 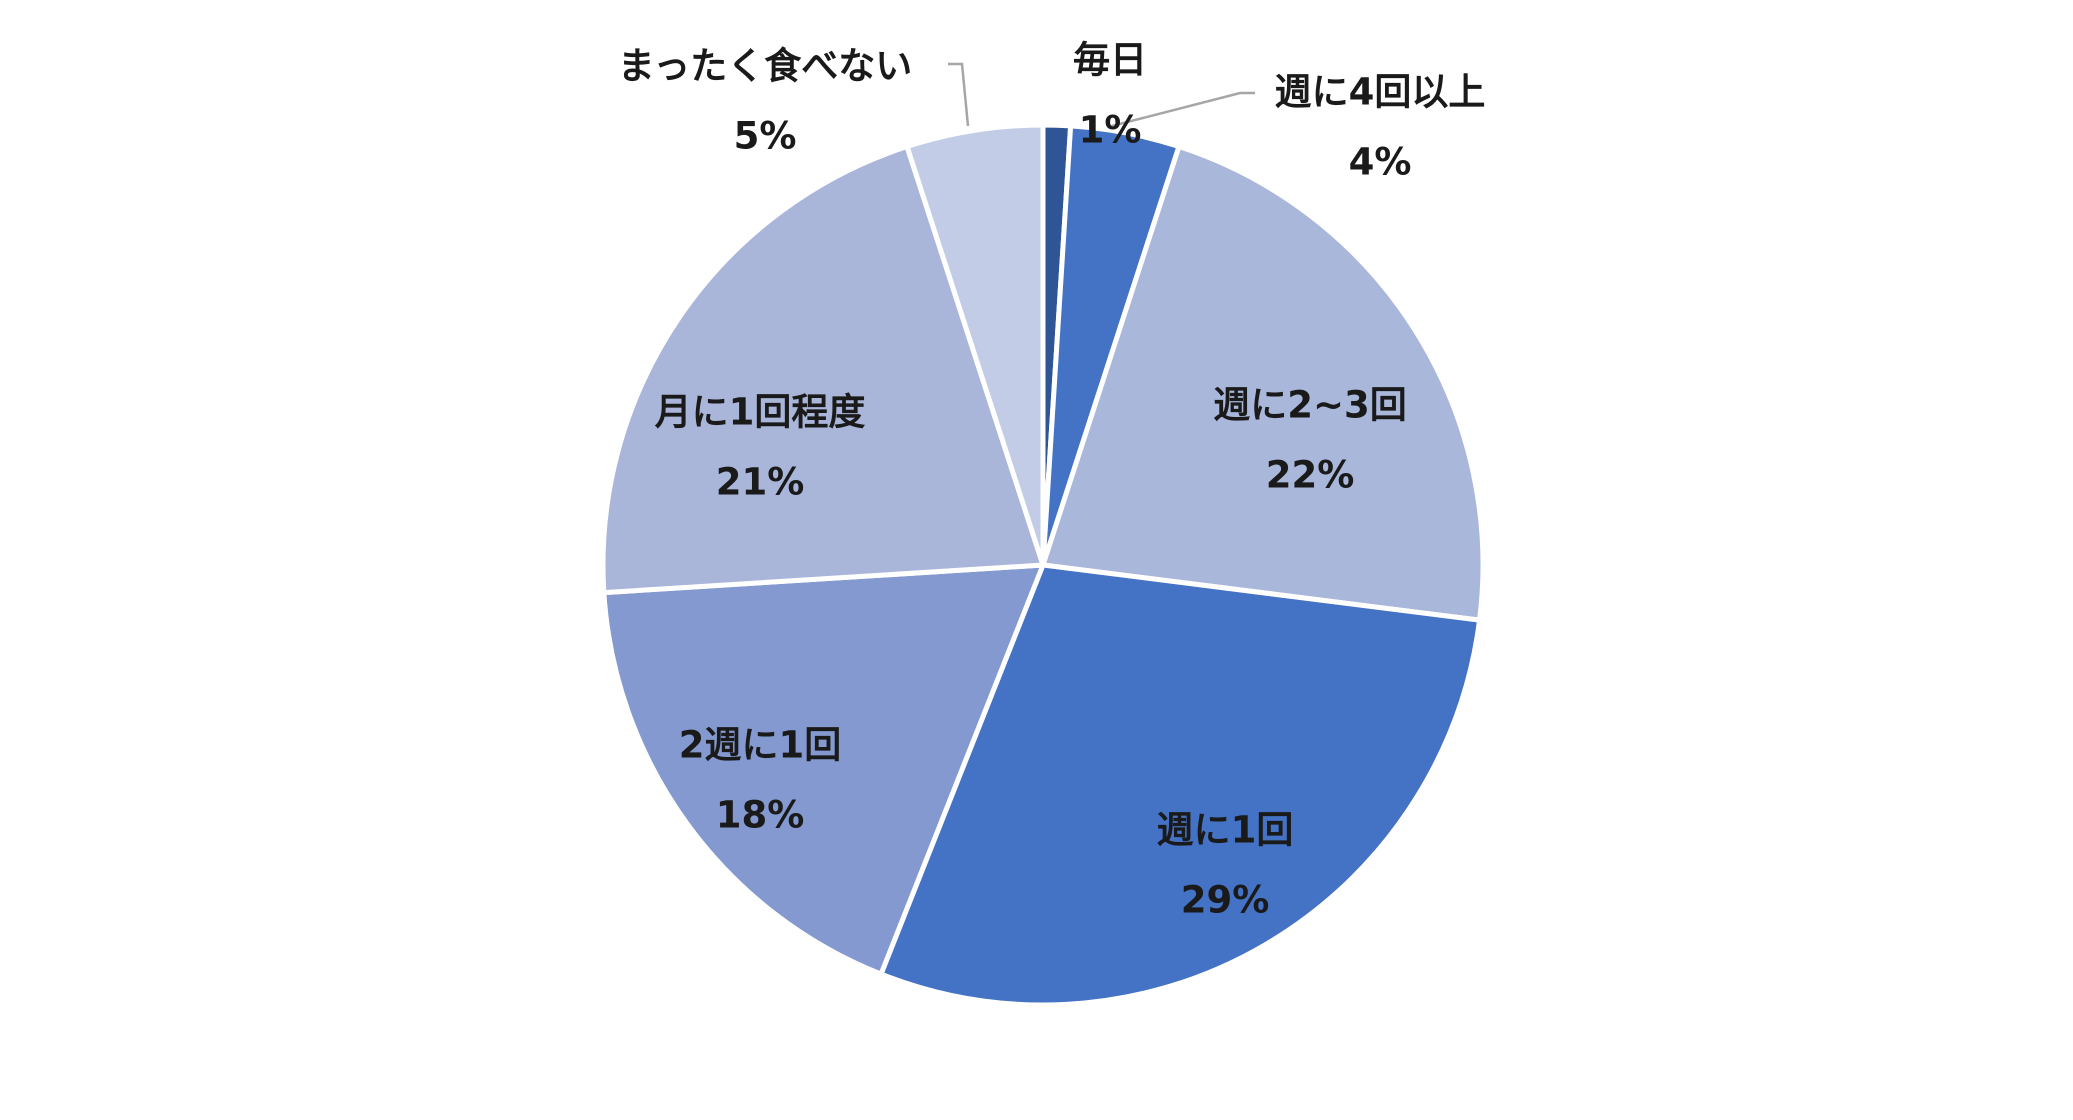 What do you see at coordinates (760, 745) in the screenshot?
I see `slice-label-4: 2週に1回` at bounding box center [760, 745].